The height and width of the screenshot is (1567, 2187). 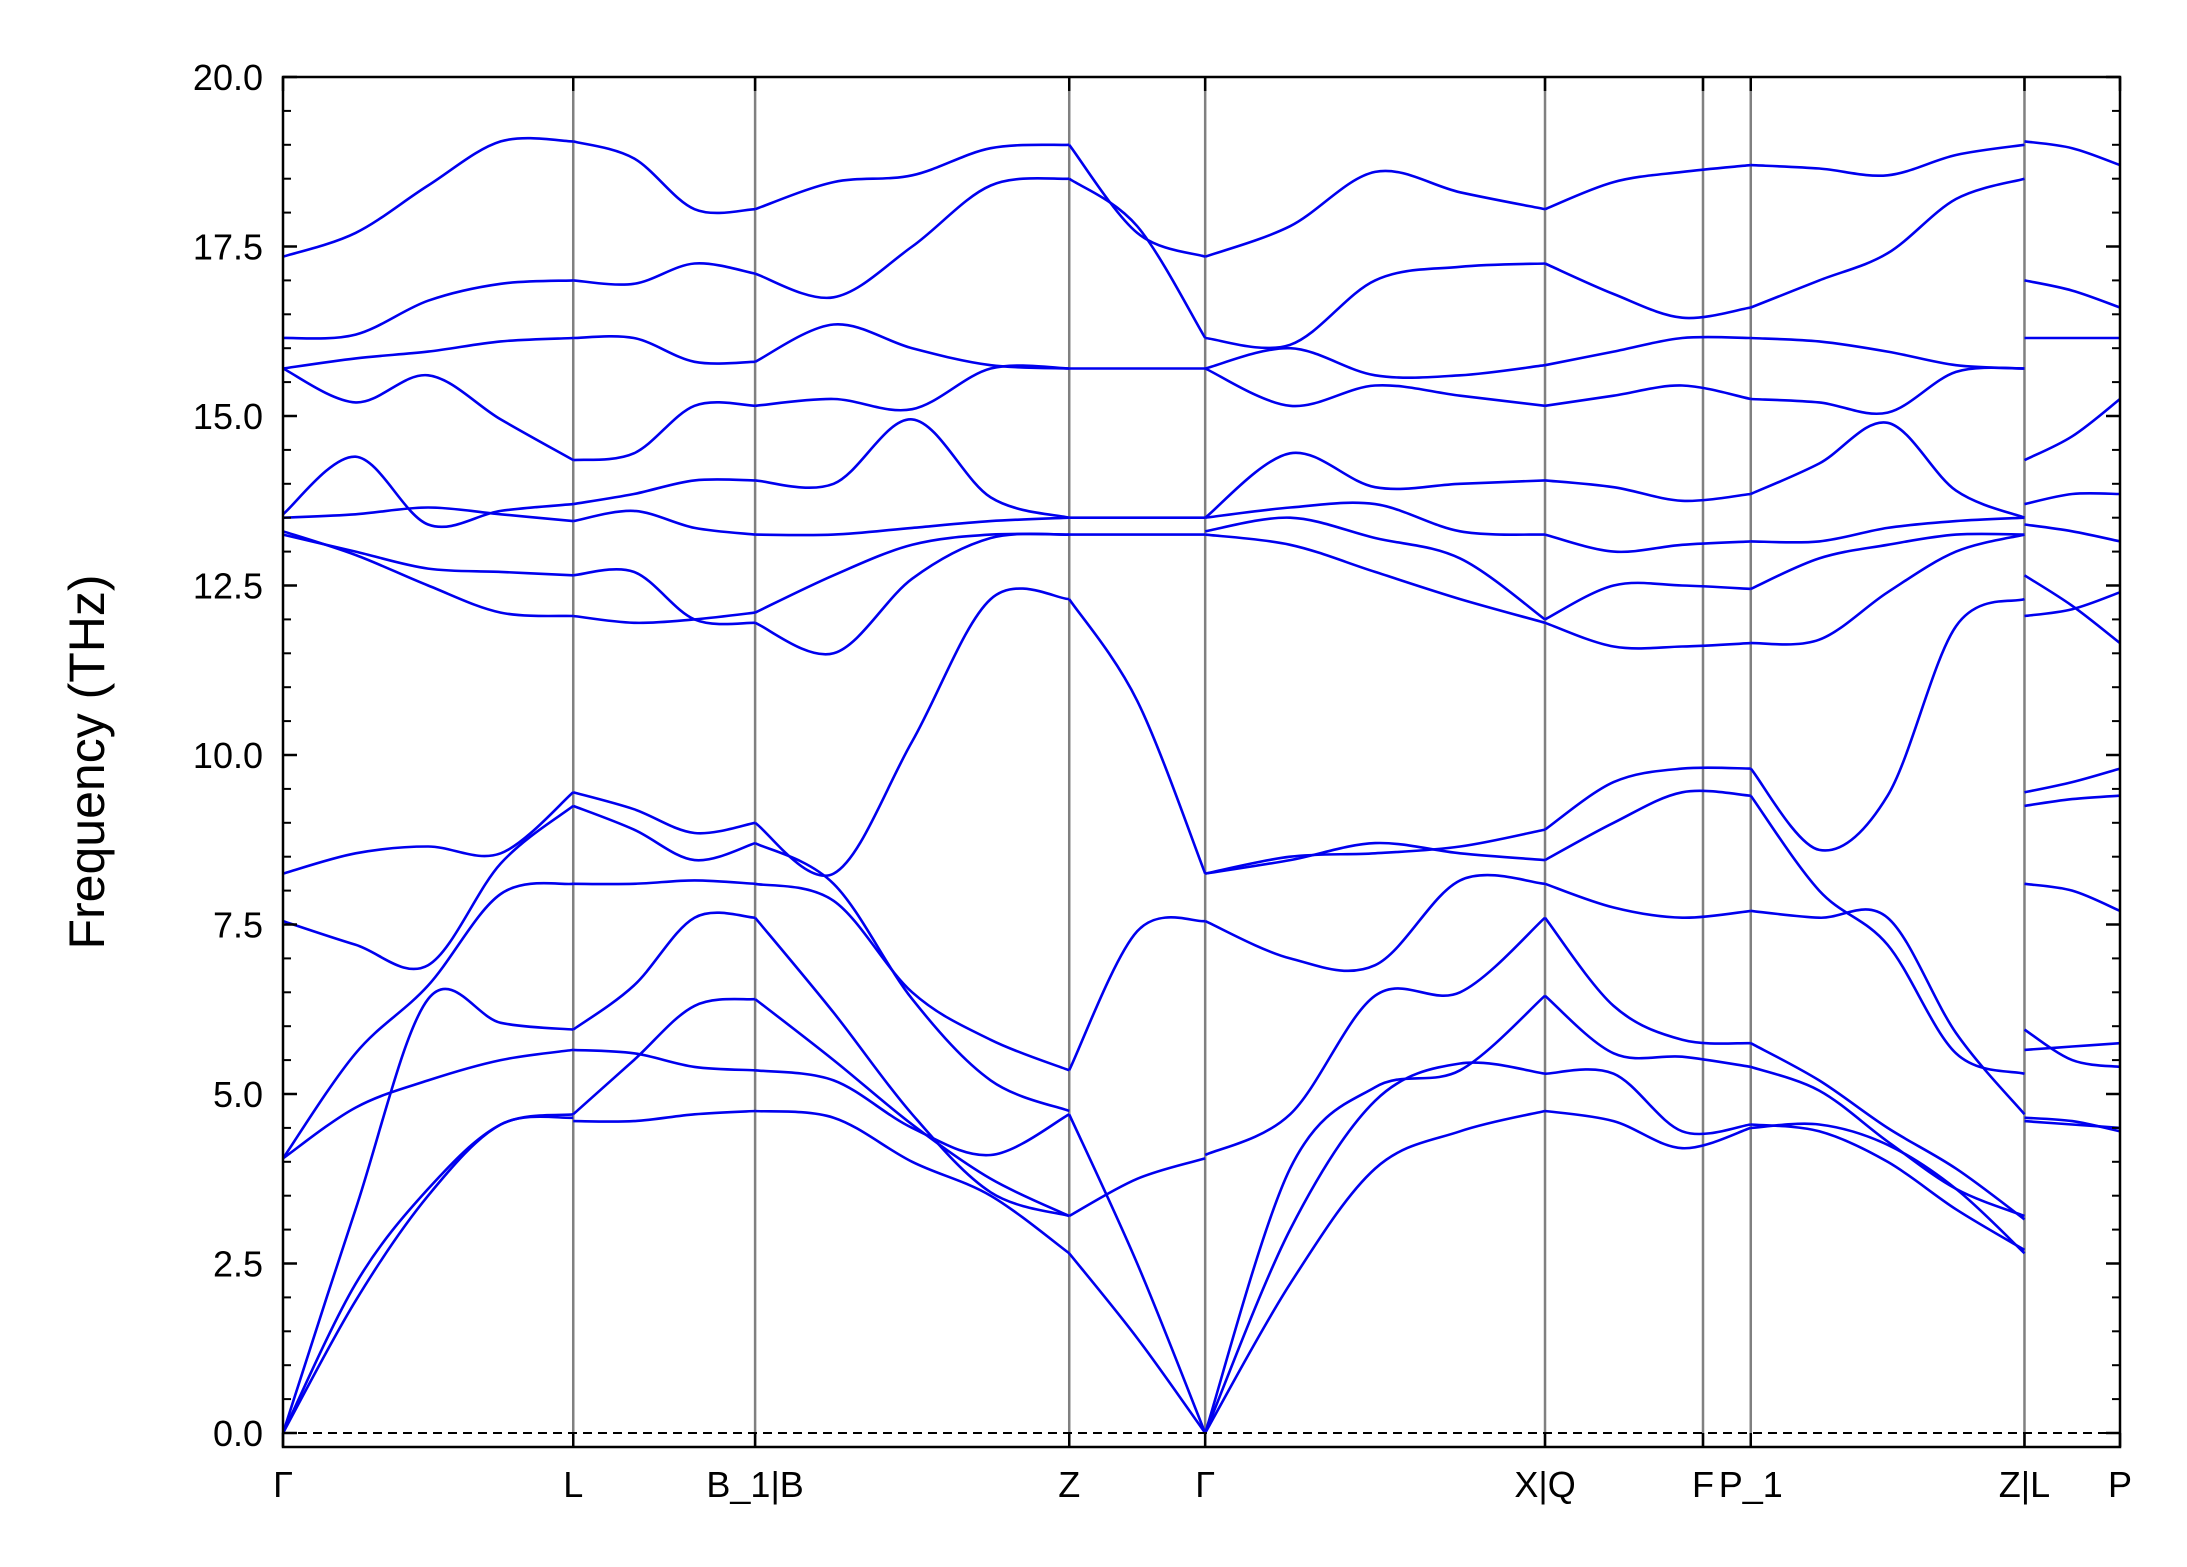 What do you see at coordinates (238, 1094) in the screenshot?
I see `y-tick-label: 5.0` at bounding box center [238, 1094].